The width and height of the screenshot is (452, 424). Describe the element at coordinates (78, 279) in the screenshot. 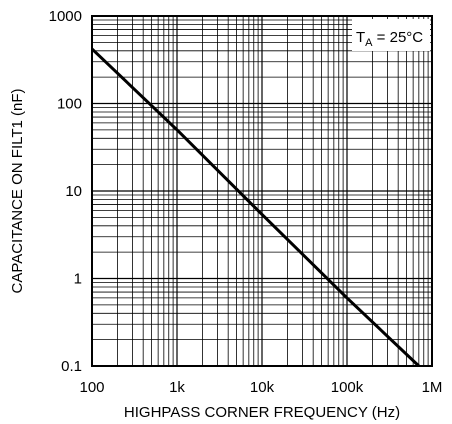

I see `y-tick-label: 1` at that location.